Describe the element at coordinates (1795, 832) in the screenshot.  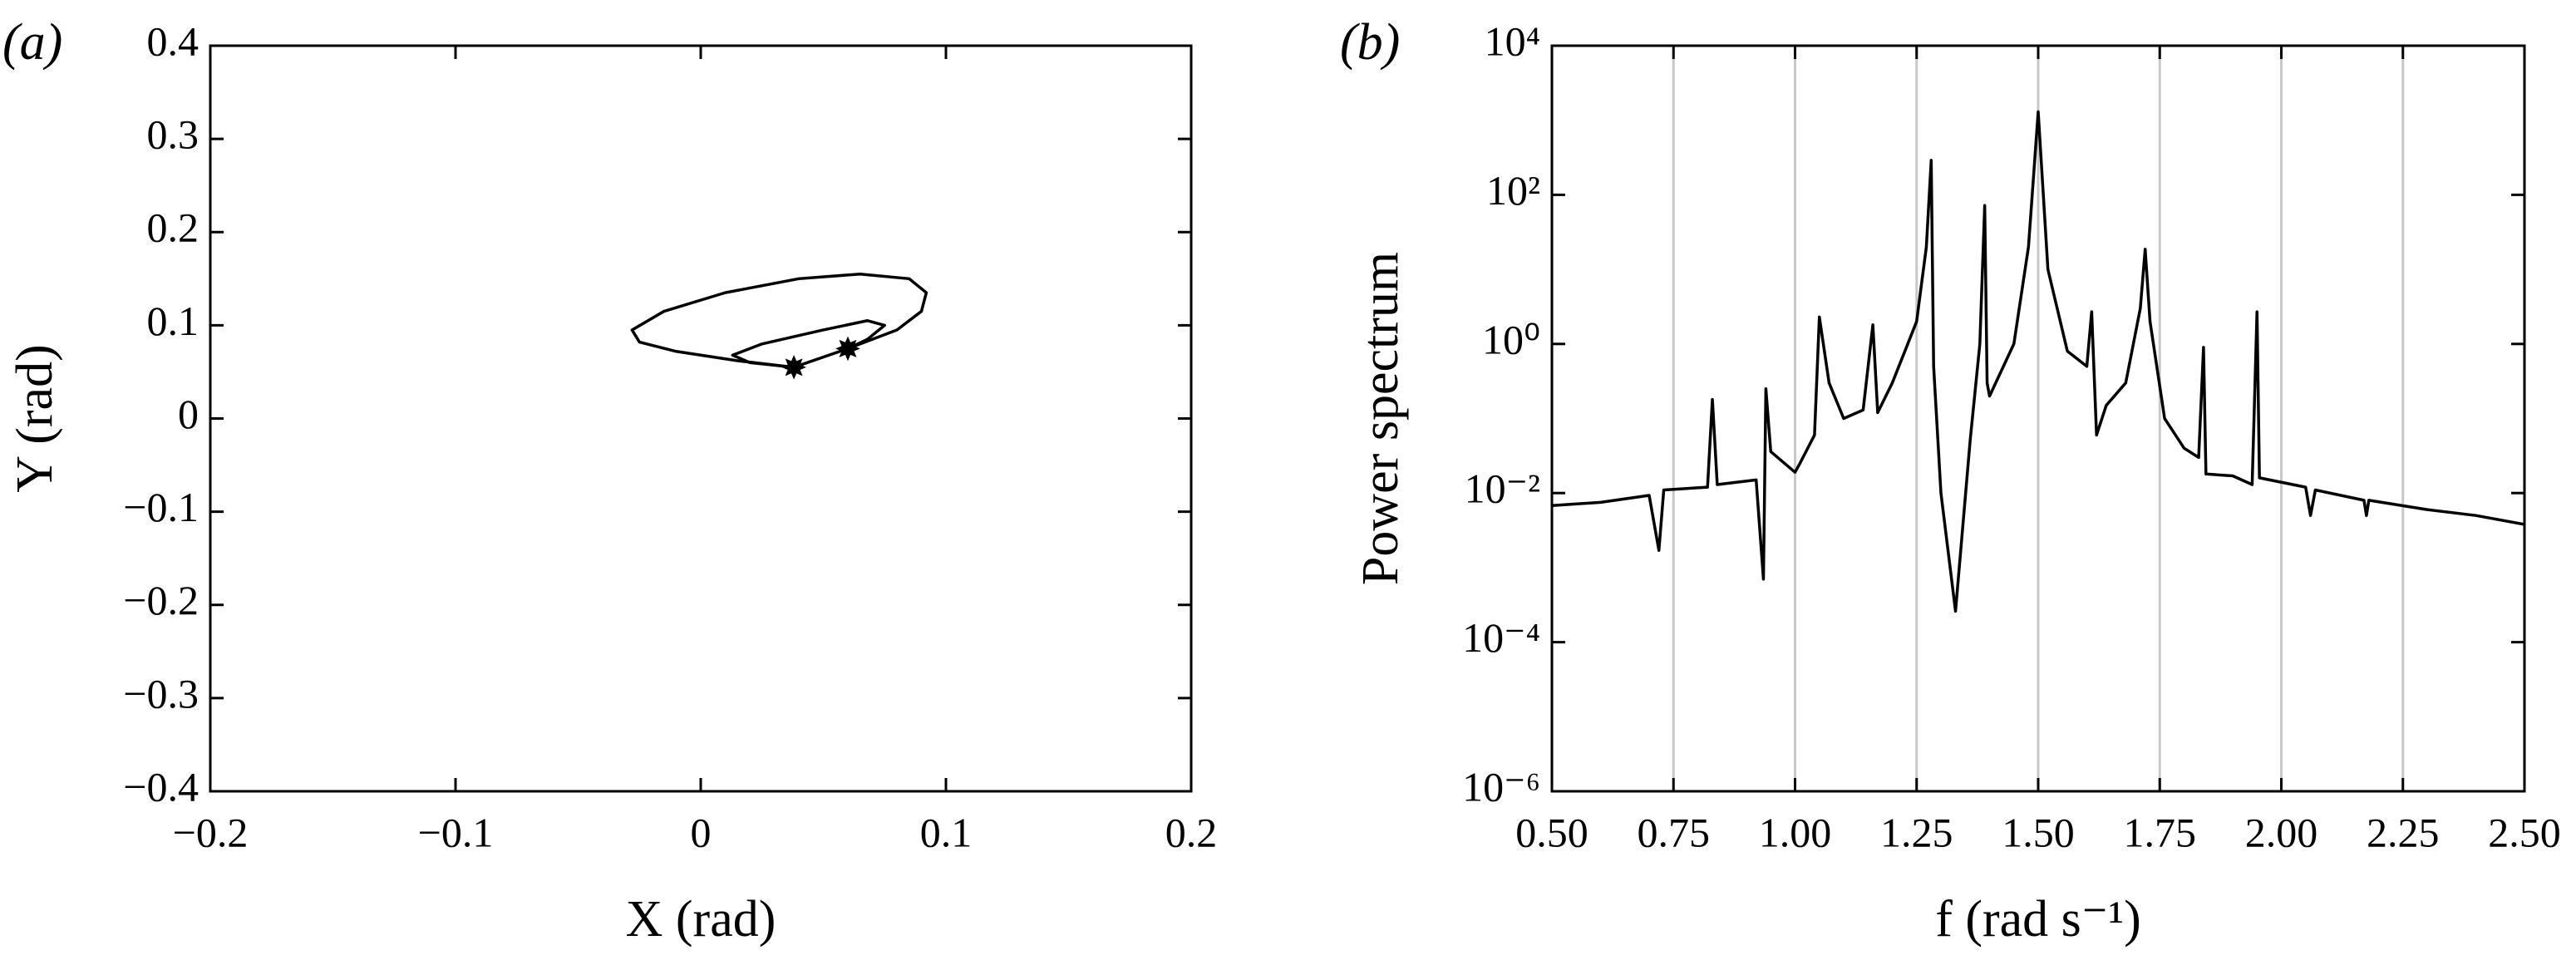
I see `x-tick-label: 1.00` at that location.